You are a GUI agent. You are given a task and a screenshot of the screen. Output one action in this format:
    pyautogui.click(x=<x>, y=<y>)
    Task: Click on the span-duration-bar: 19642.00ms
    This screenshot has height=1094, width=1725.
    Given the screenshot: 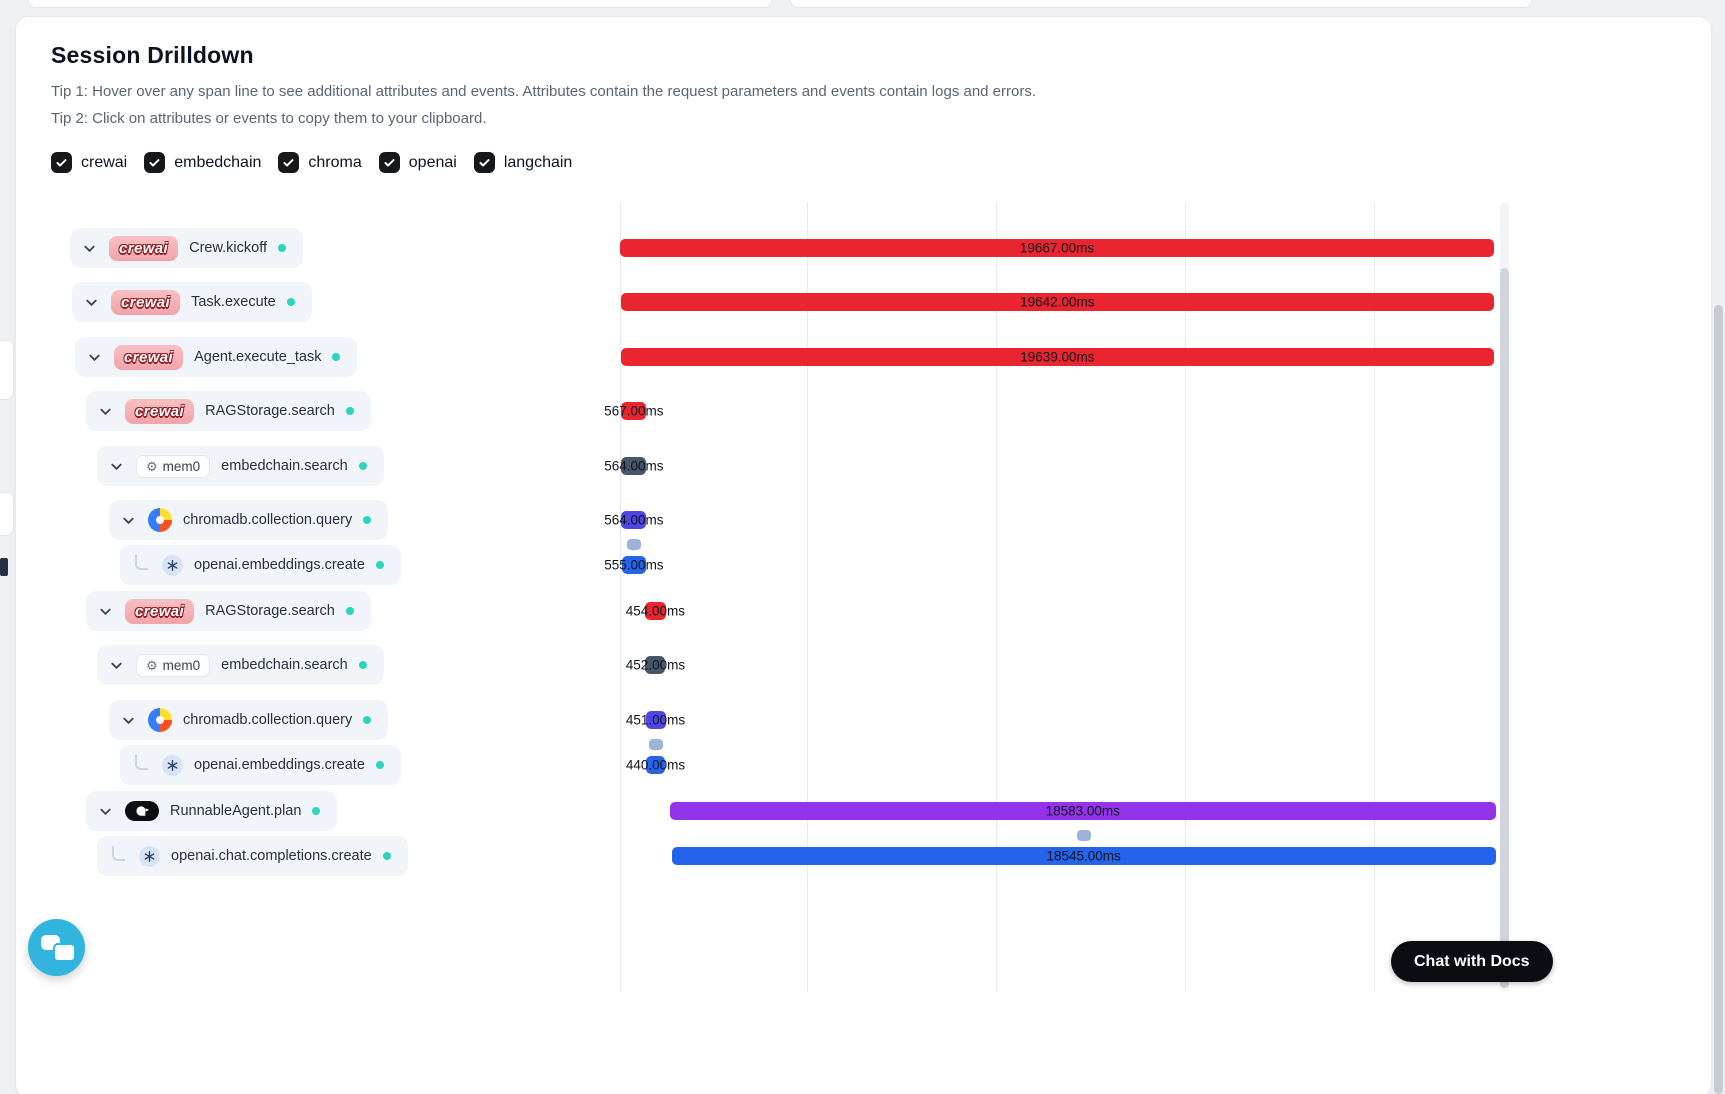 What is the action you would take?
    pyautogui.click(x=1057, y=302)
    